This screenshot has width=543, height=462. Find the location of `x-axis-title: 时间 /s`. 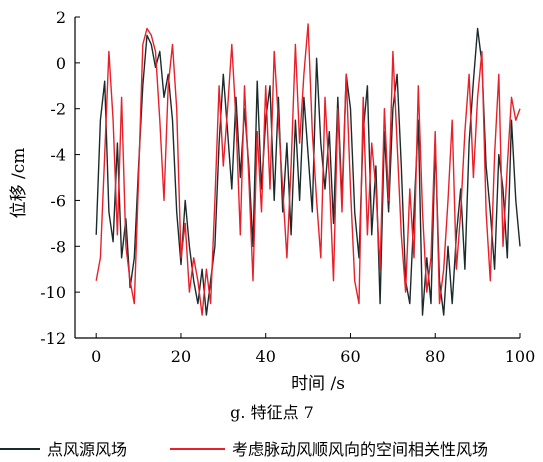

x-axis-title: 时间 /s is located at coordinates (318, 384).